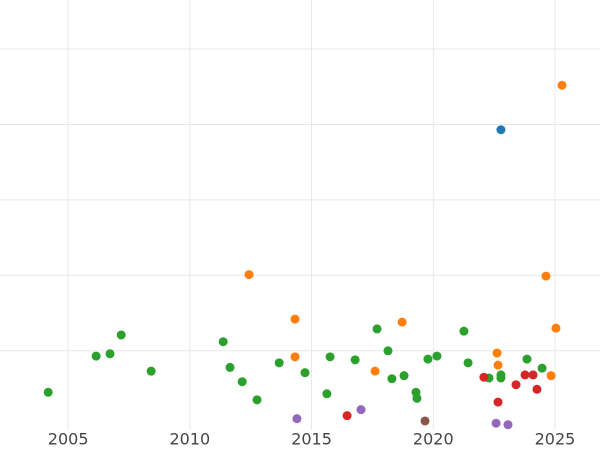 Image resolution: width=600 pixels, height=450 pixels. What do you see at coordinates (433, 439) in the screenshot?
I see `x-tick-label: 2020` at bounding box center [433, 439].